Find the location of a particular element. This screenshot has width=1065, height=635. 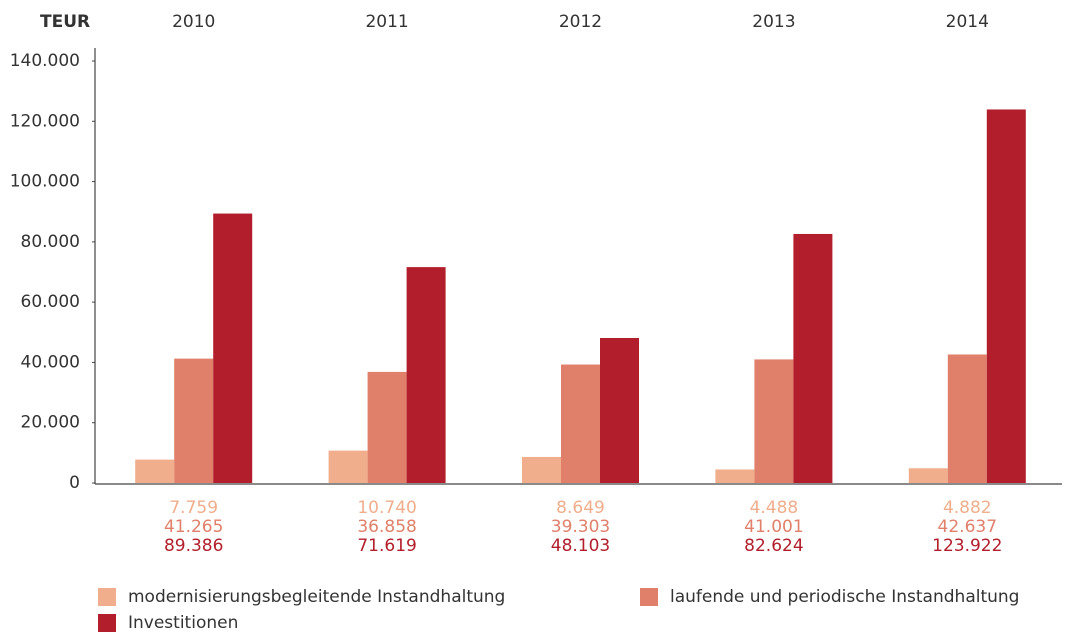

value-label: 4.882 is located at coordinates (967, 508).